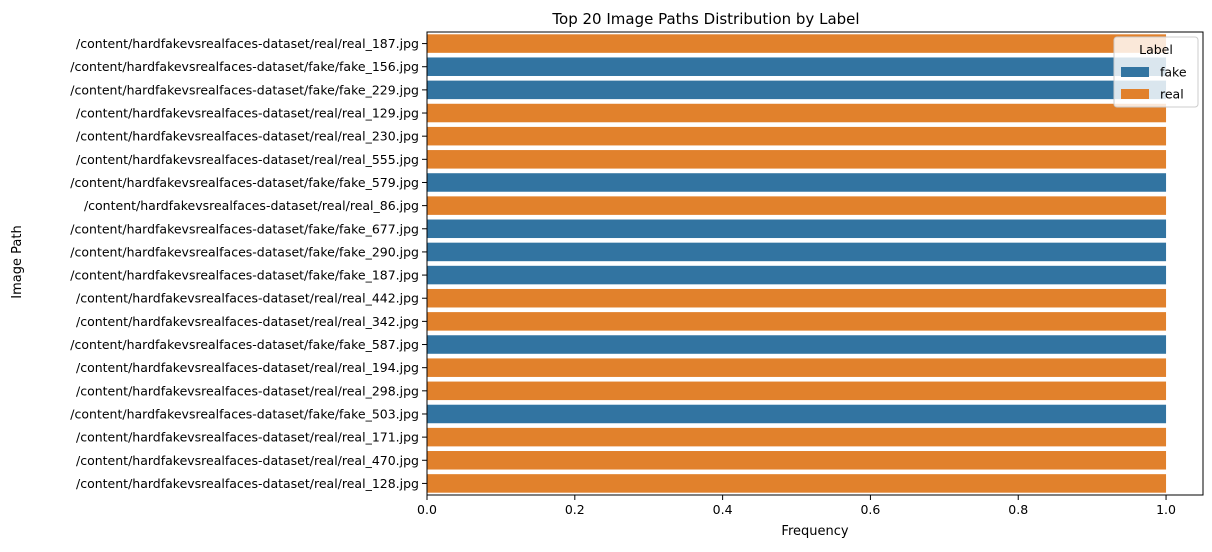 Image resolution: width=1212 pixels, height=552 pixels. What do you see at coordinates (814, 531) in the screenshot?
I see `x-axis-label: Frequency` at bounding box center [814, 531].